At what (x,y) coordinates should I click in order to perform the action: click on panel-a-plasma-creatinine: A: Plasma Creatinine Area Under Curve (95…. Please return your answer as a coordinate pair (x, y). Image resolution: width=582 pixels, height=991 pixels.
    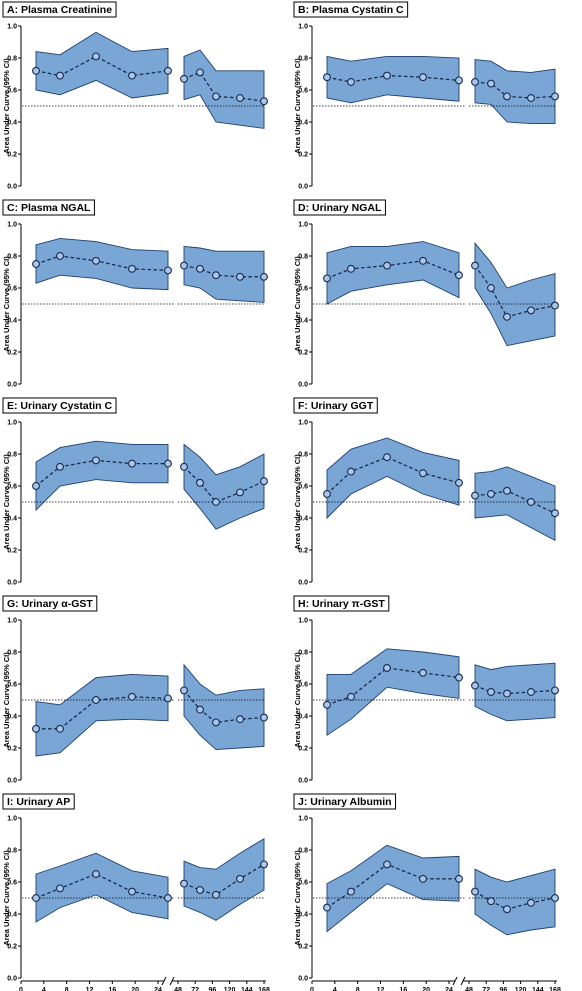
    Looking at the image, I should click on (135, 96).